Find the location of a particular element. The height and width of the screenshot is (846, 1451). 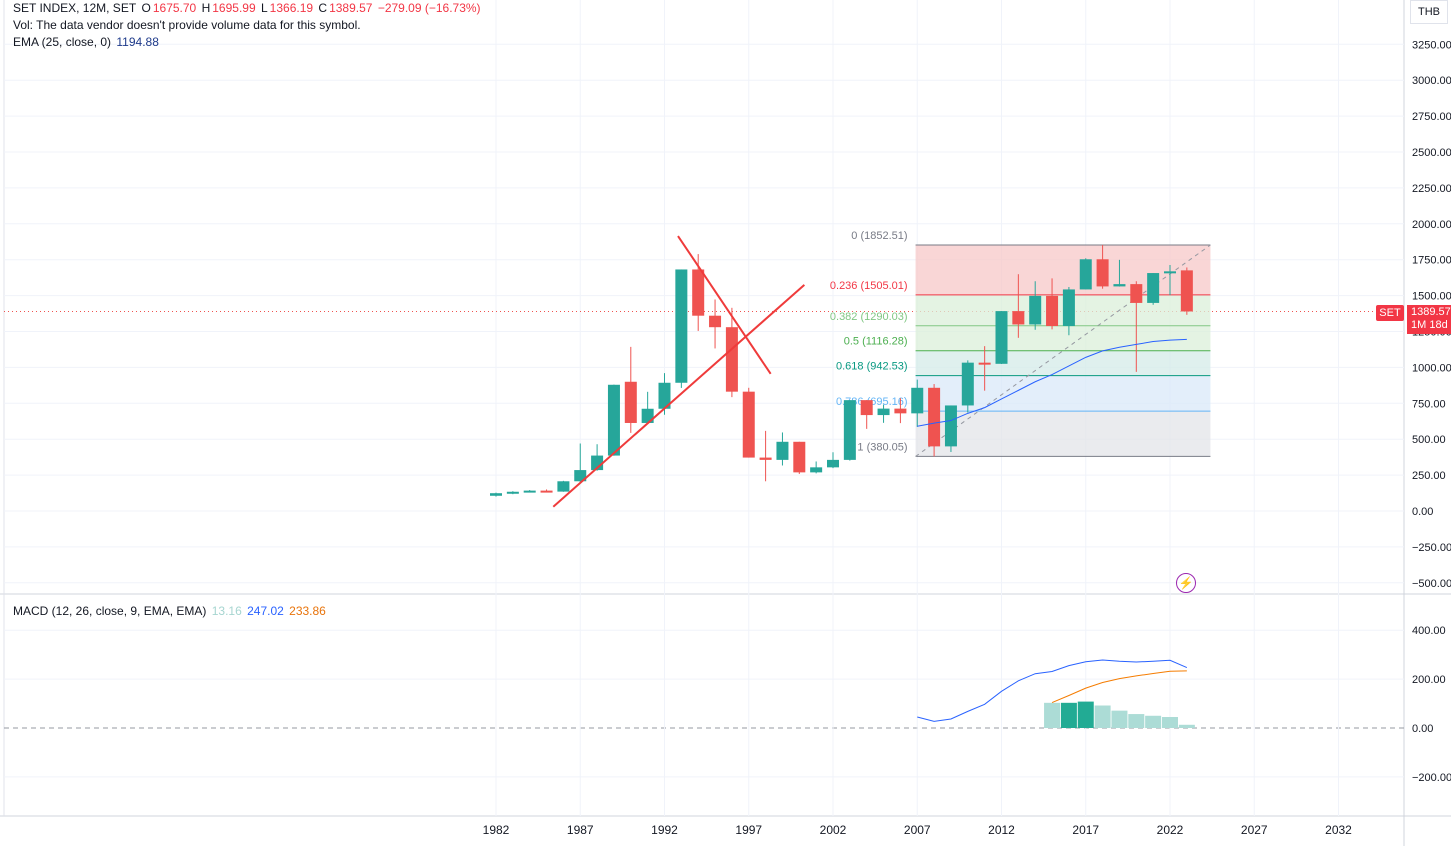

price-tick-label: 2750.00 is located at coordinates (1431, 117).